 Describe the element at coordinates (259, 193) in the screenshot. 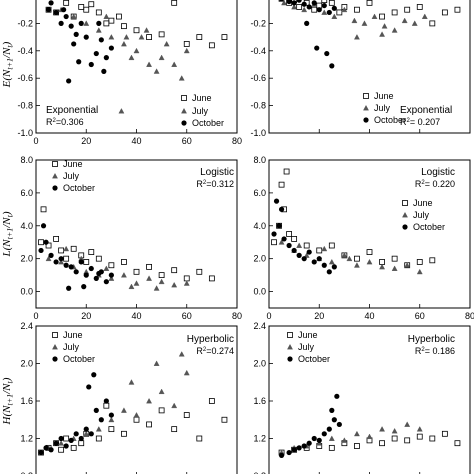

I see `y-tick-label: 6.0` at that location.